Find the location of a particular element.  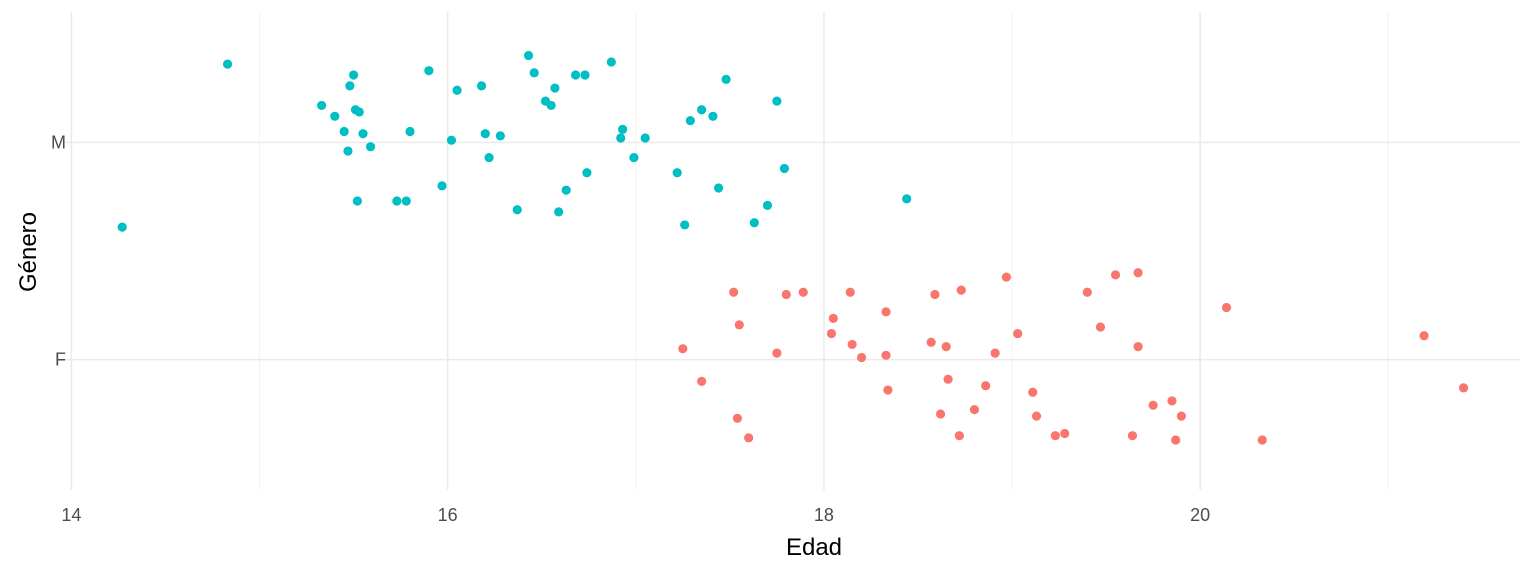

x-tick-label: 16 is located at coordinates (448, 515).